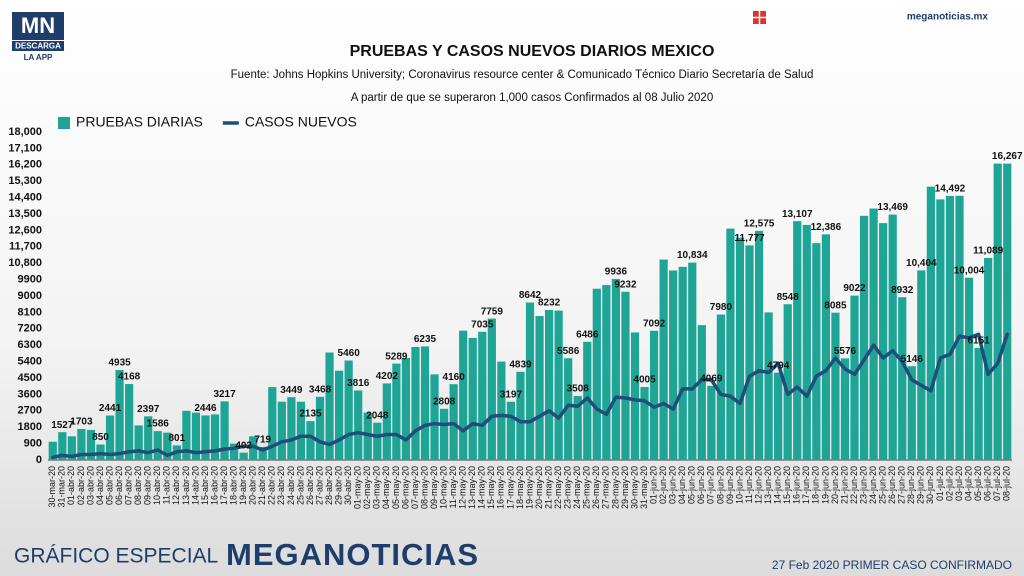 This screenshot has width=1024, height=576. I want to click on x-tick-label: 06-abr-20, so click(119, 485).